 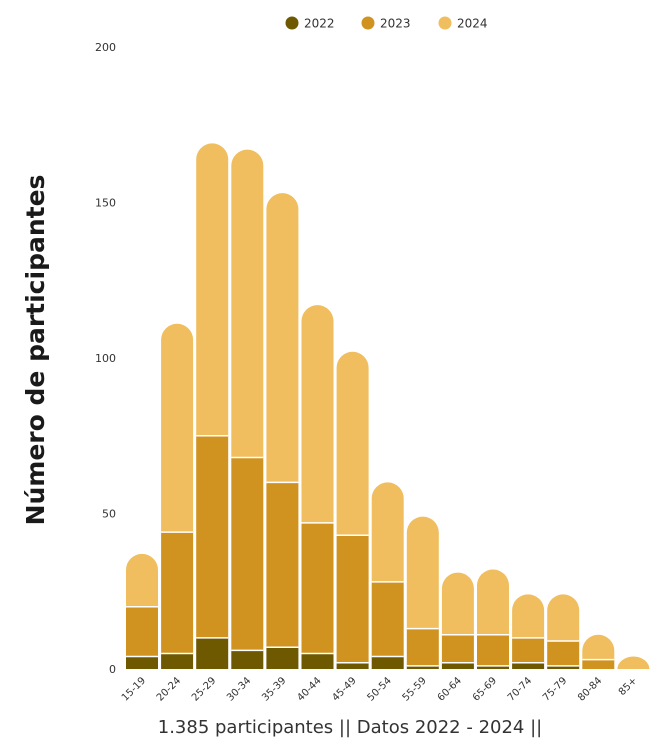 I want to click on y-tick-label: 100, so click(x=105, y=358).